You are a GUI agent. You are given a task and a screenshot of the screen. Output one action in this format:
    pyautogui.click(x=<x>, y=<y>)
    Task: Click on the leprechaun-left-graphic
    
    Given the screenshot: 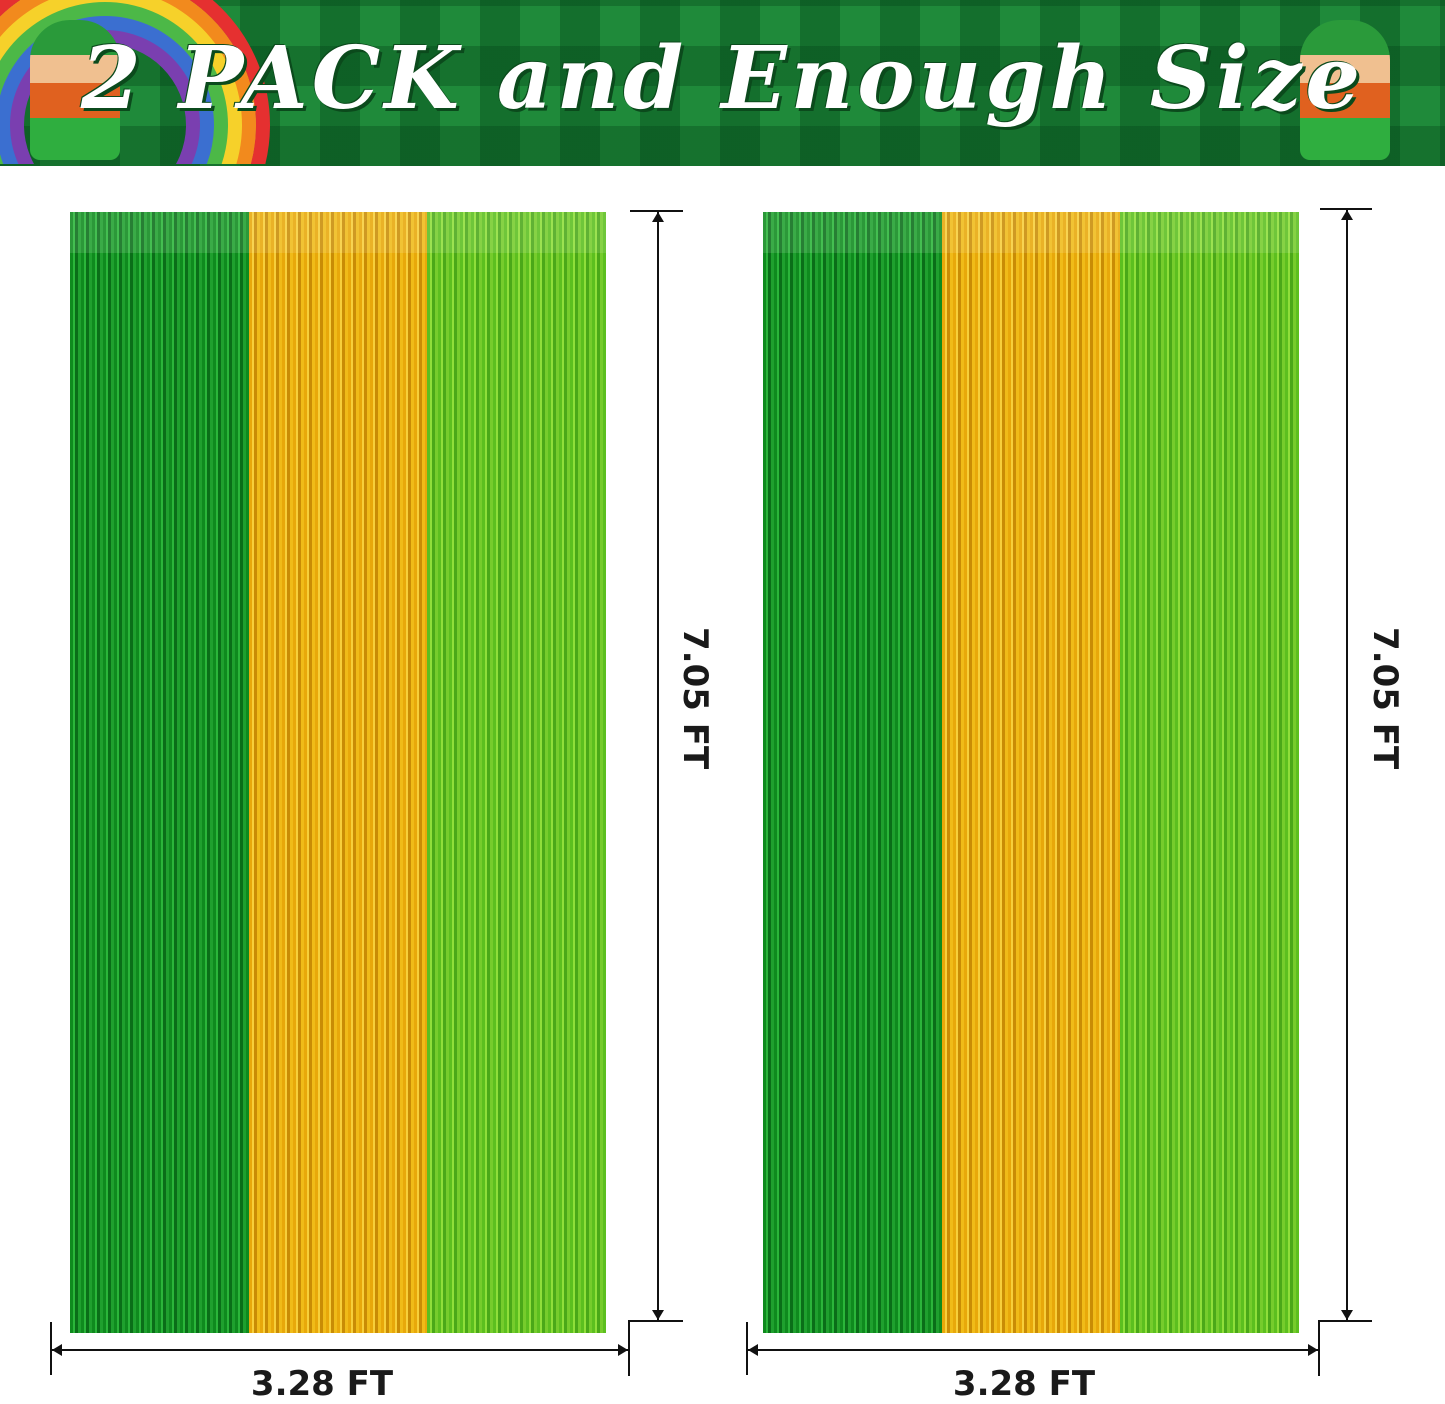 What is the action you would take?
    pyautogui.click(x=75, y=90)
    